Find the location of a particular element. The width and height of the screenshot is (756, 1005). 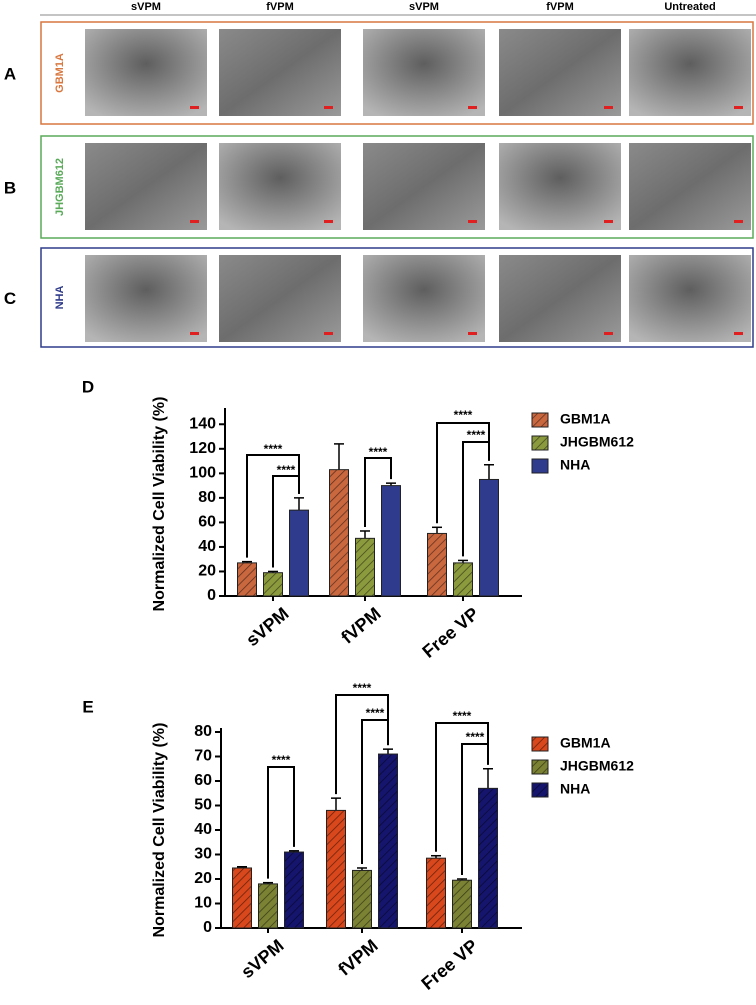

column-header: Untreated is located at coordinates (689, 7).